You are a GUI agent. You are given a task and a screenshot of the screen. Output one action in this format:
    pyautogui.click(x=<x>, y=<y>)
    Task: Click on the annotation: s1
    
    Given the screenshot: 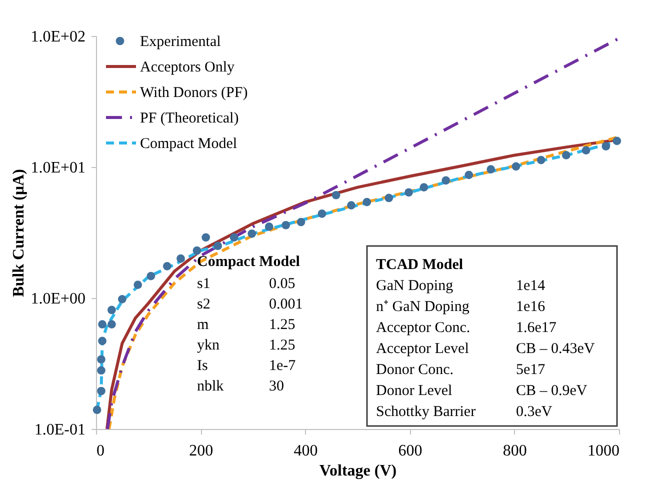 What is the action you would take?
    pyautogui.click(x=203, y=284)
    